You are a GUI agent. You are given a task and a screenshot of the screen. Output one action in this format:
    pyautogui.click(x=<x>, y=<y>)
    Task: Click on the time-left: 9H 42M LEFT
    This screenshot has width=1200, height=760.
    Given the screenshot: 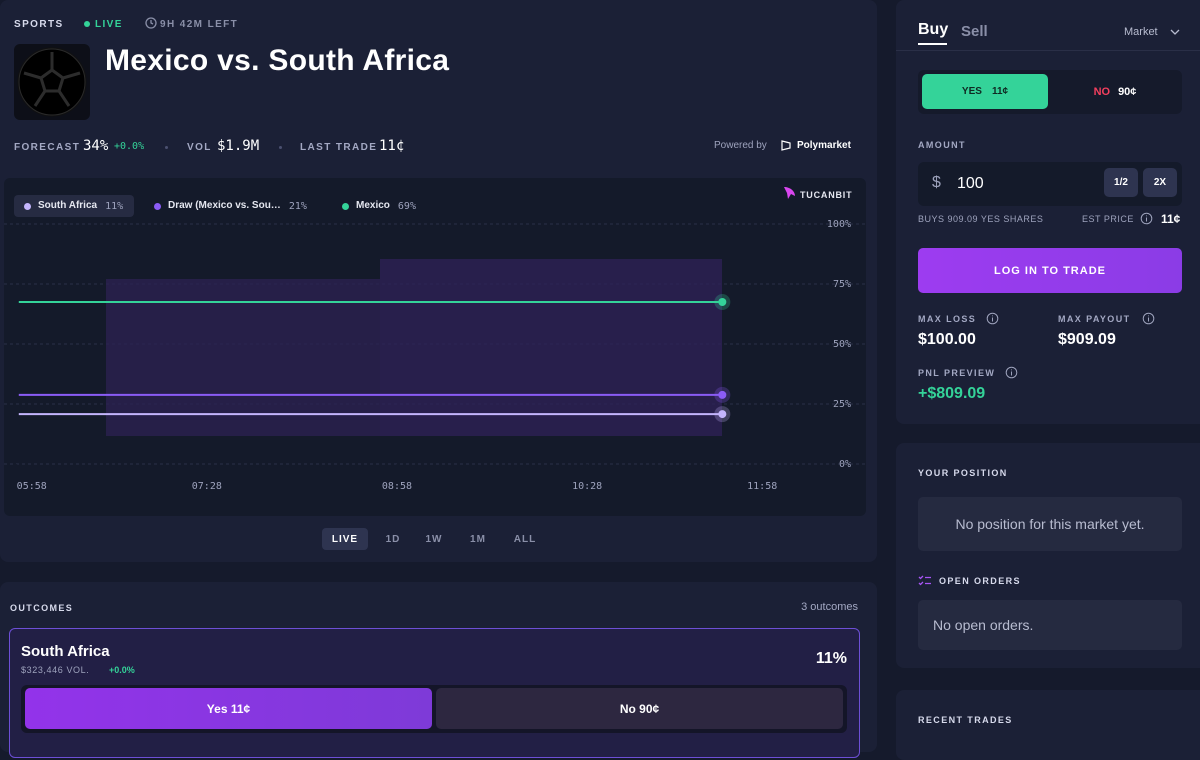 What is the action you would take?
    pyautogui.click(x=199, y=24)
    